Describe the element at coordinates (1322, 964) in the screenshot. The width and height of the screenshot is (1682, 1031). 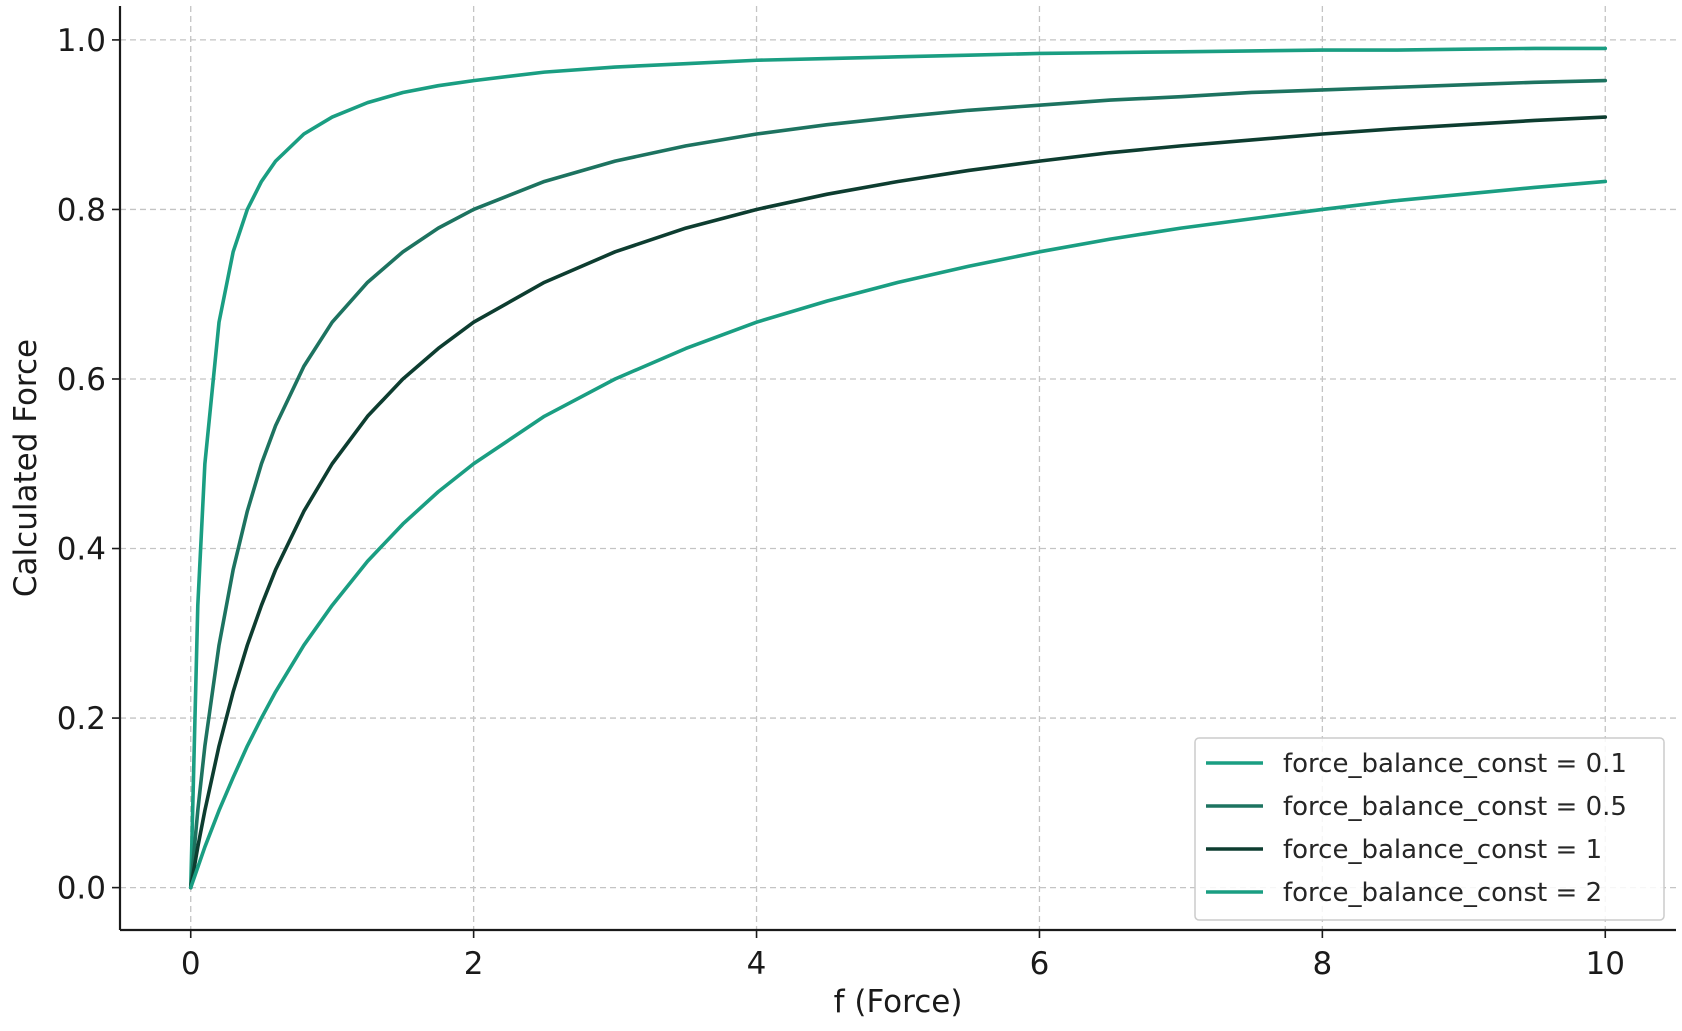
I see `x-tick-label: 8` at that location.